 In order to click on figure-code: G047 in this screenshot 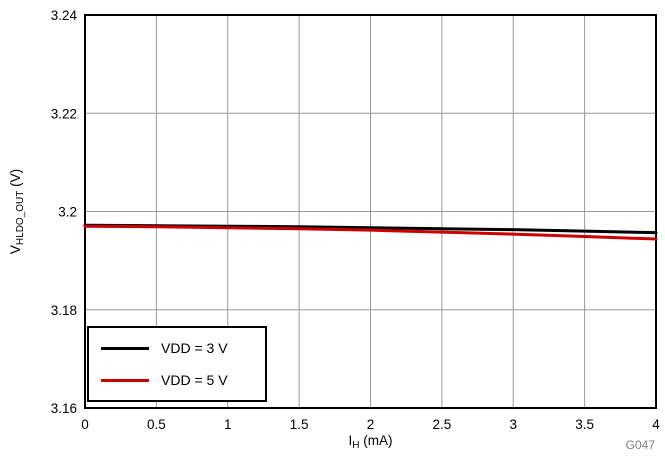, I will do `click(640, 445)`.